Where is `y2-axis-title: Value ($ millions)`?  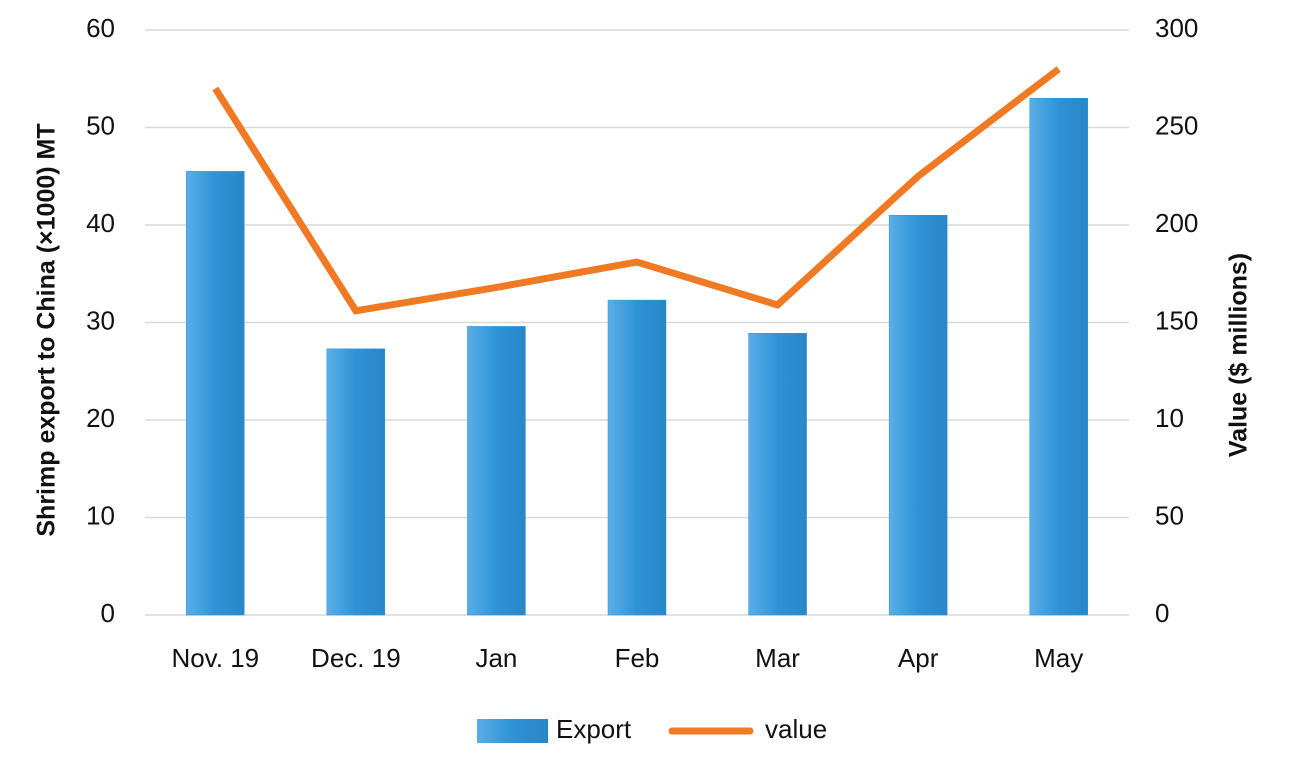 y2-axis-title: Value ($ millions) is located at coordinates (1239, 355).